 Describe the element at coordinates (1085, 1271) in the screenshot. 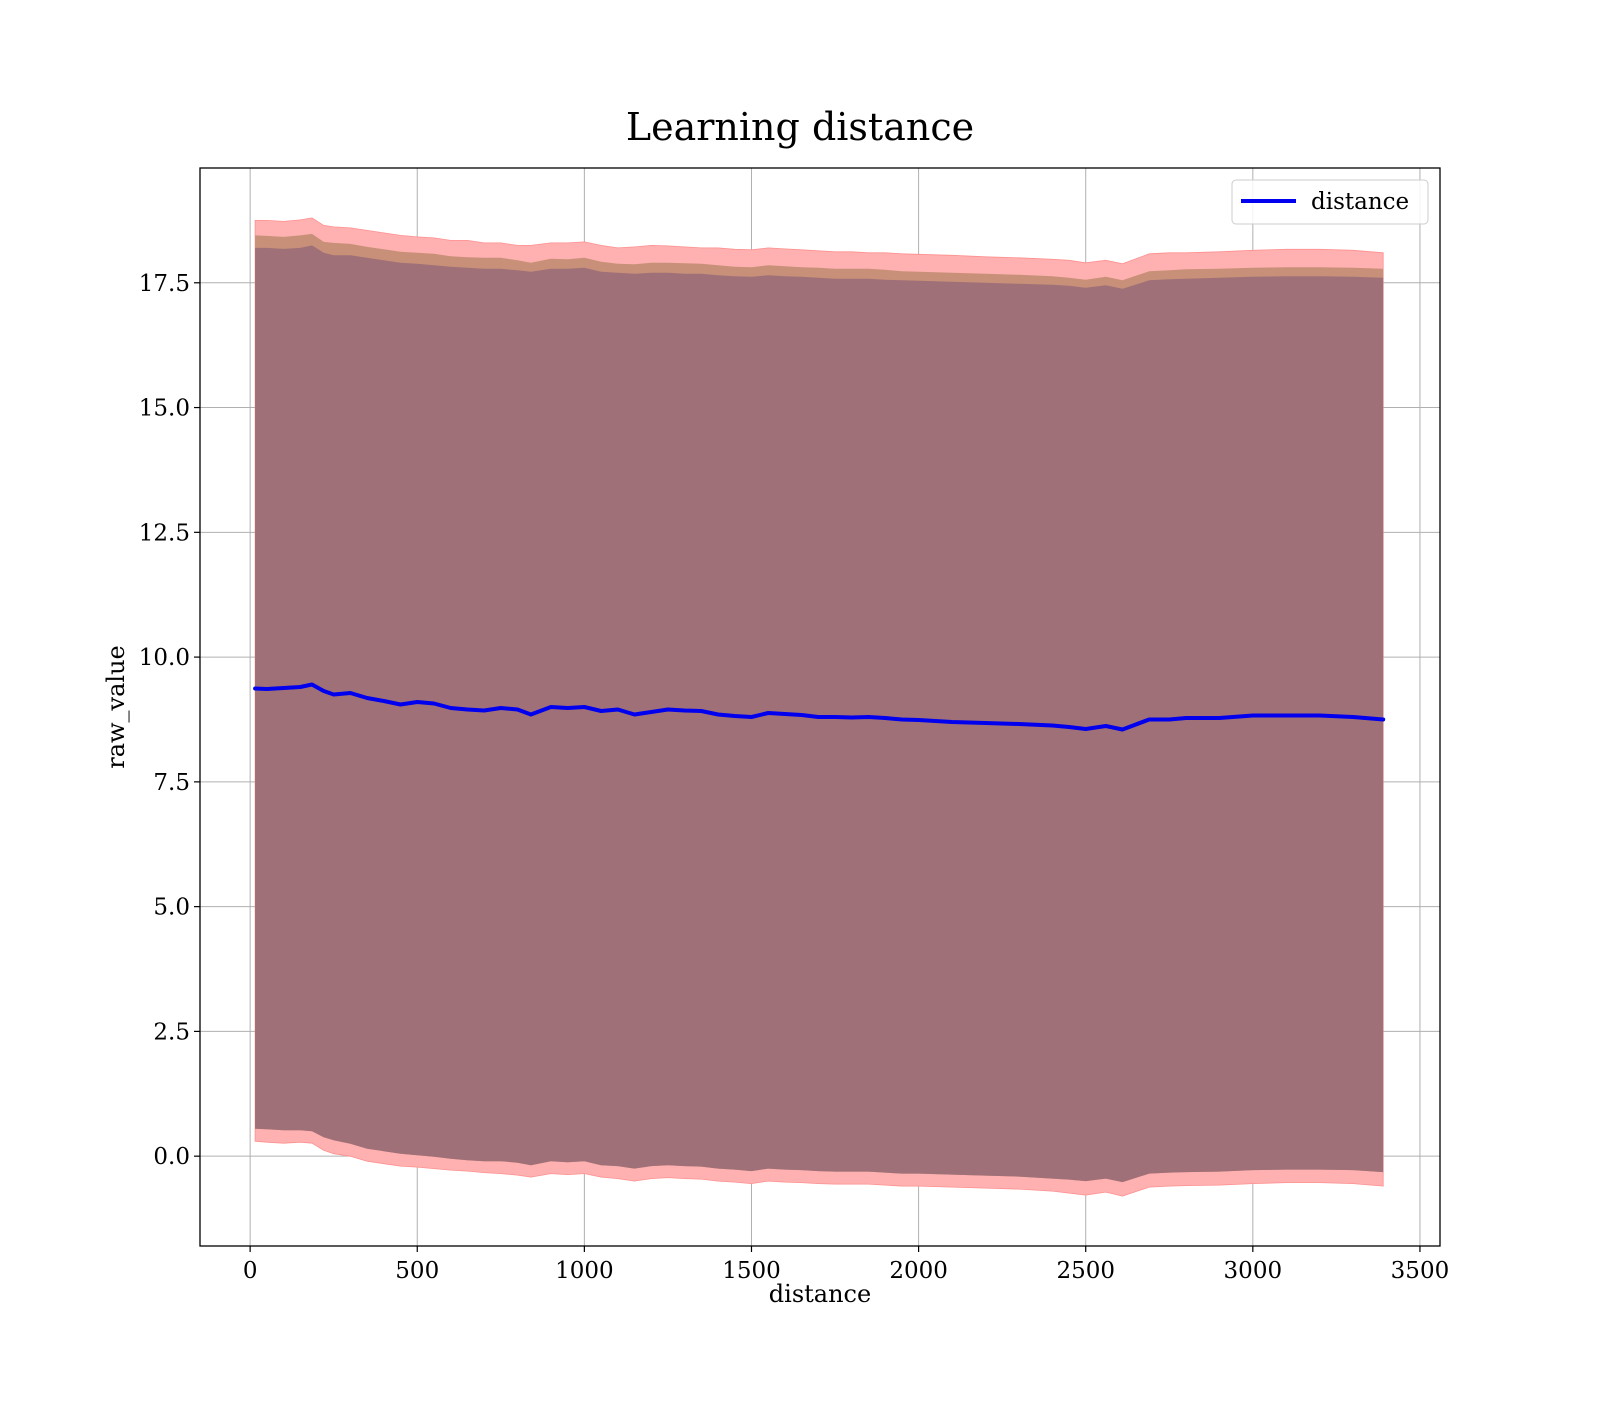

I see `x-tick-label: 2500` at that location.